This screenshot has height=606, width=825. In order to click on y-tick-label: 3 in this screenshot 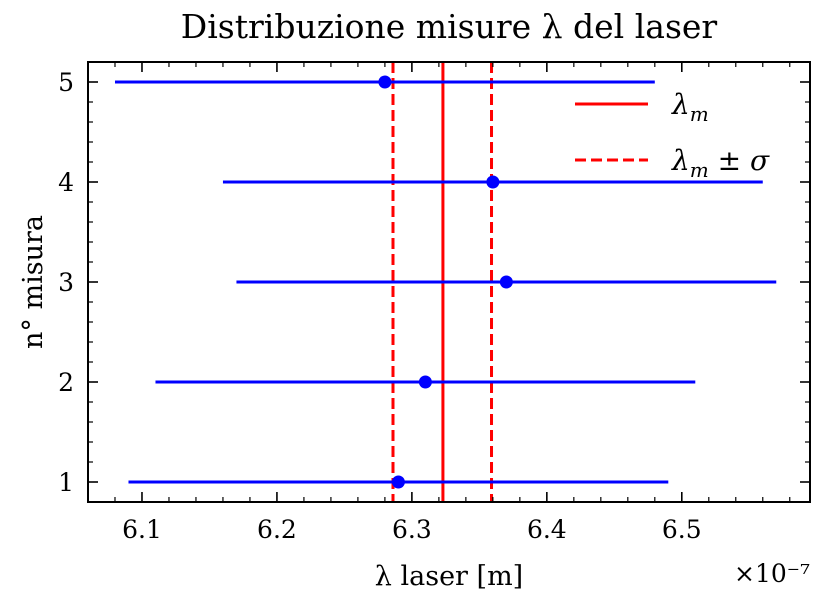, I will do `click(66, 282)`.